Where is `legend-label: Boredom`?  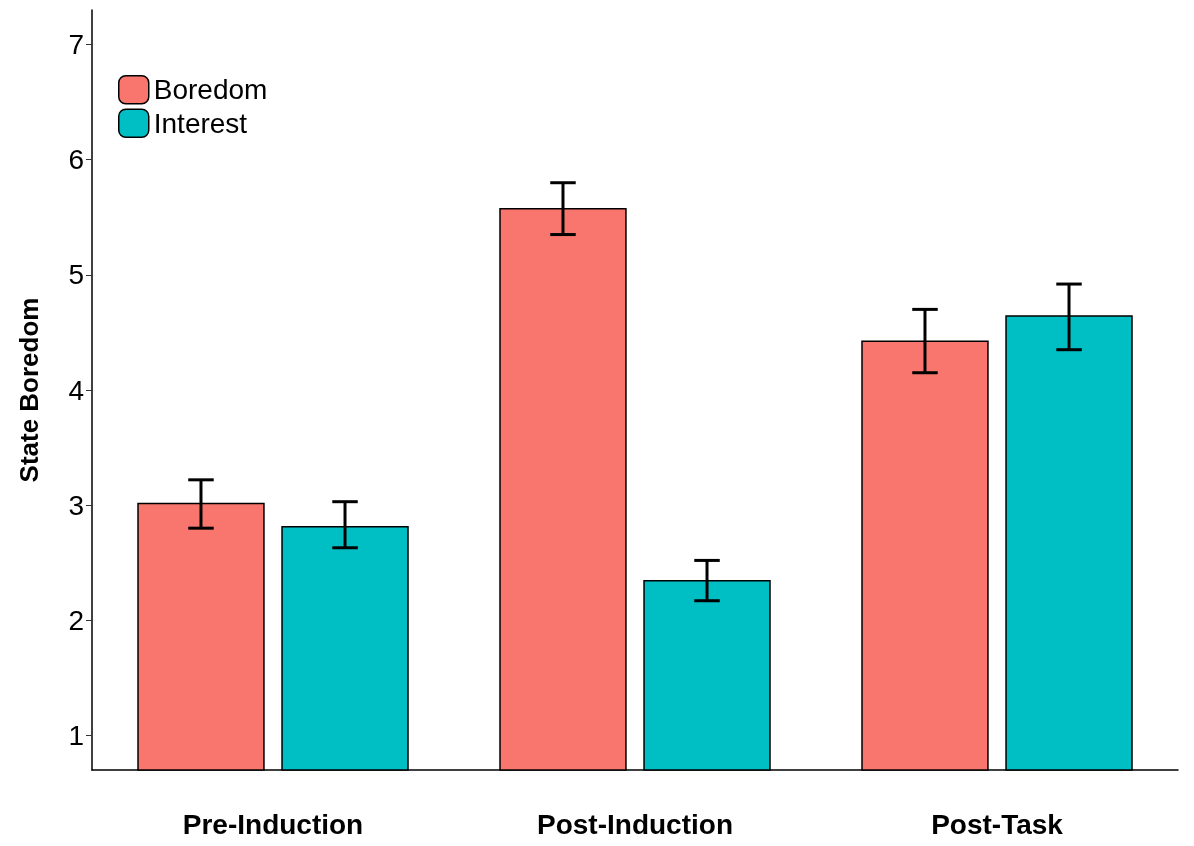
legend-label: Boredom is located at coordinates (210, 90).